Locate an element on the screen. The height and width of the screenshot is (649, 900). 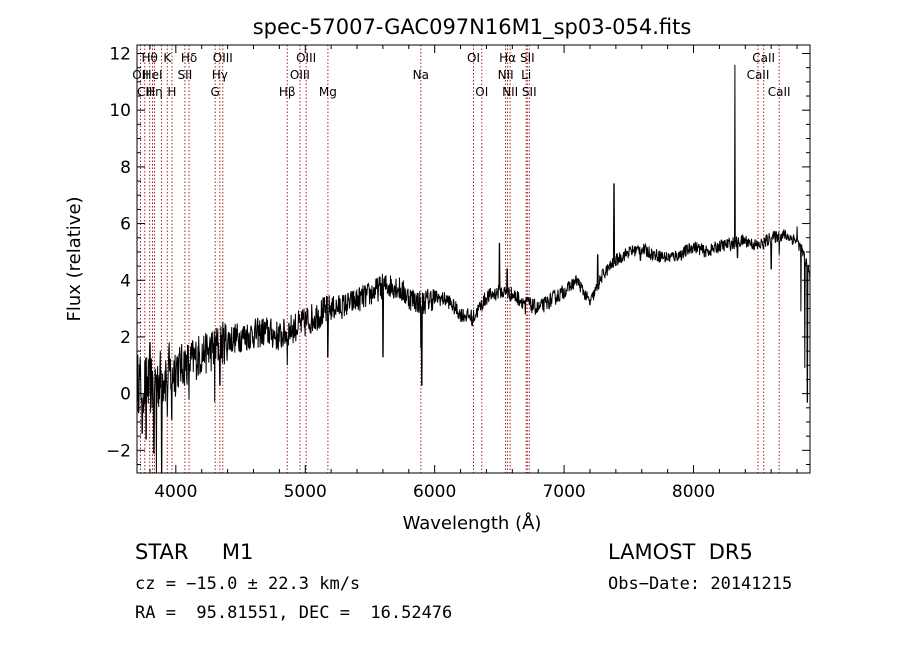
line-label: Hγ is located at coordinates (220, 75).